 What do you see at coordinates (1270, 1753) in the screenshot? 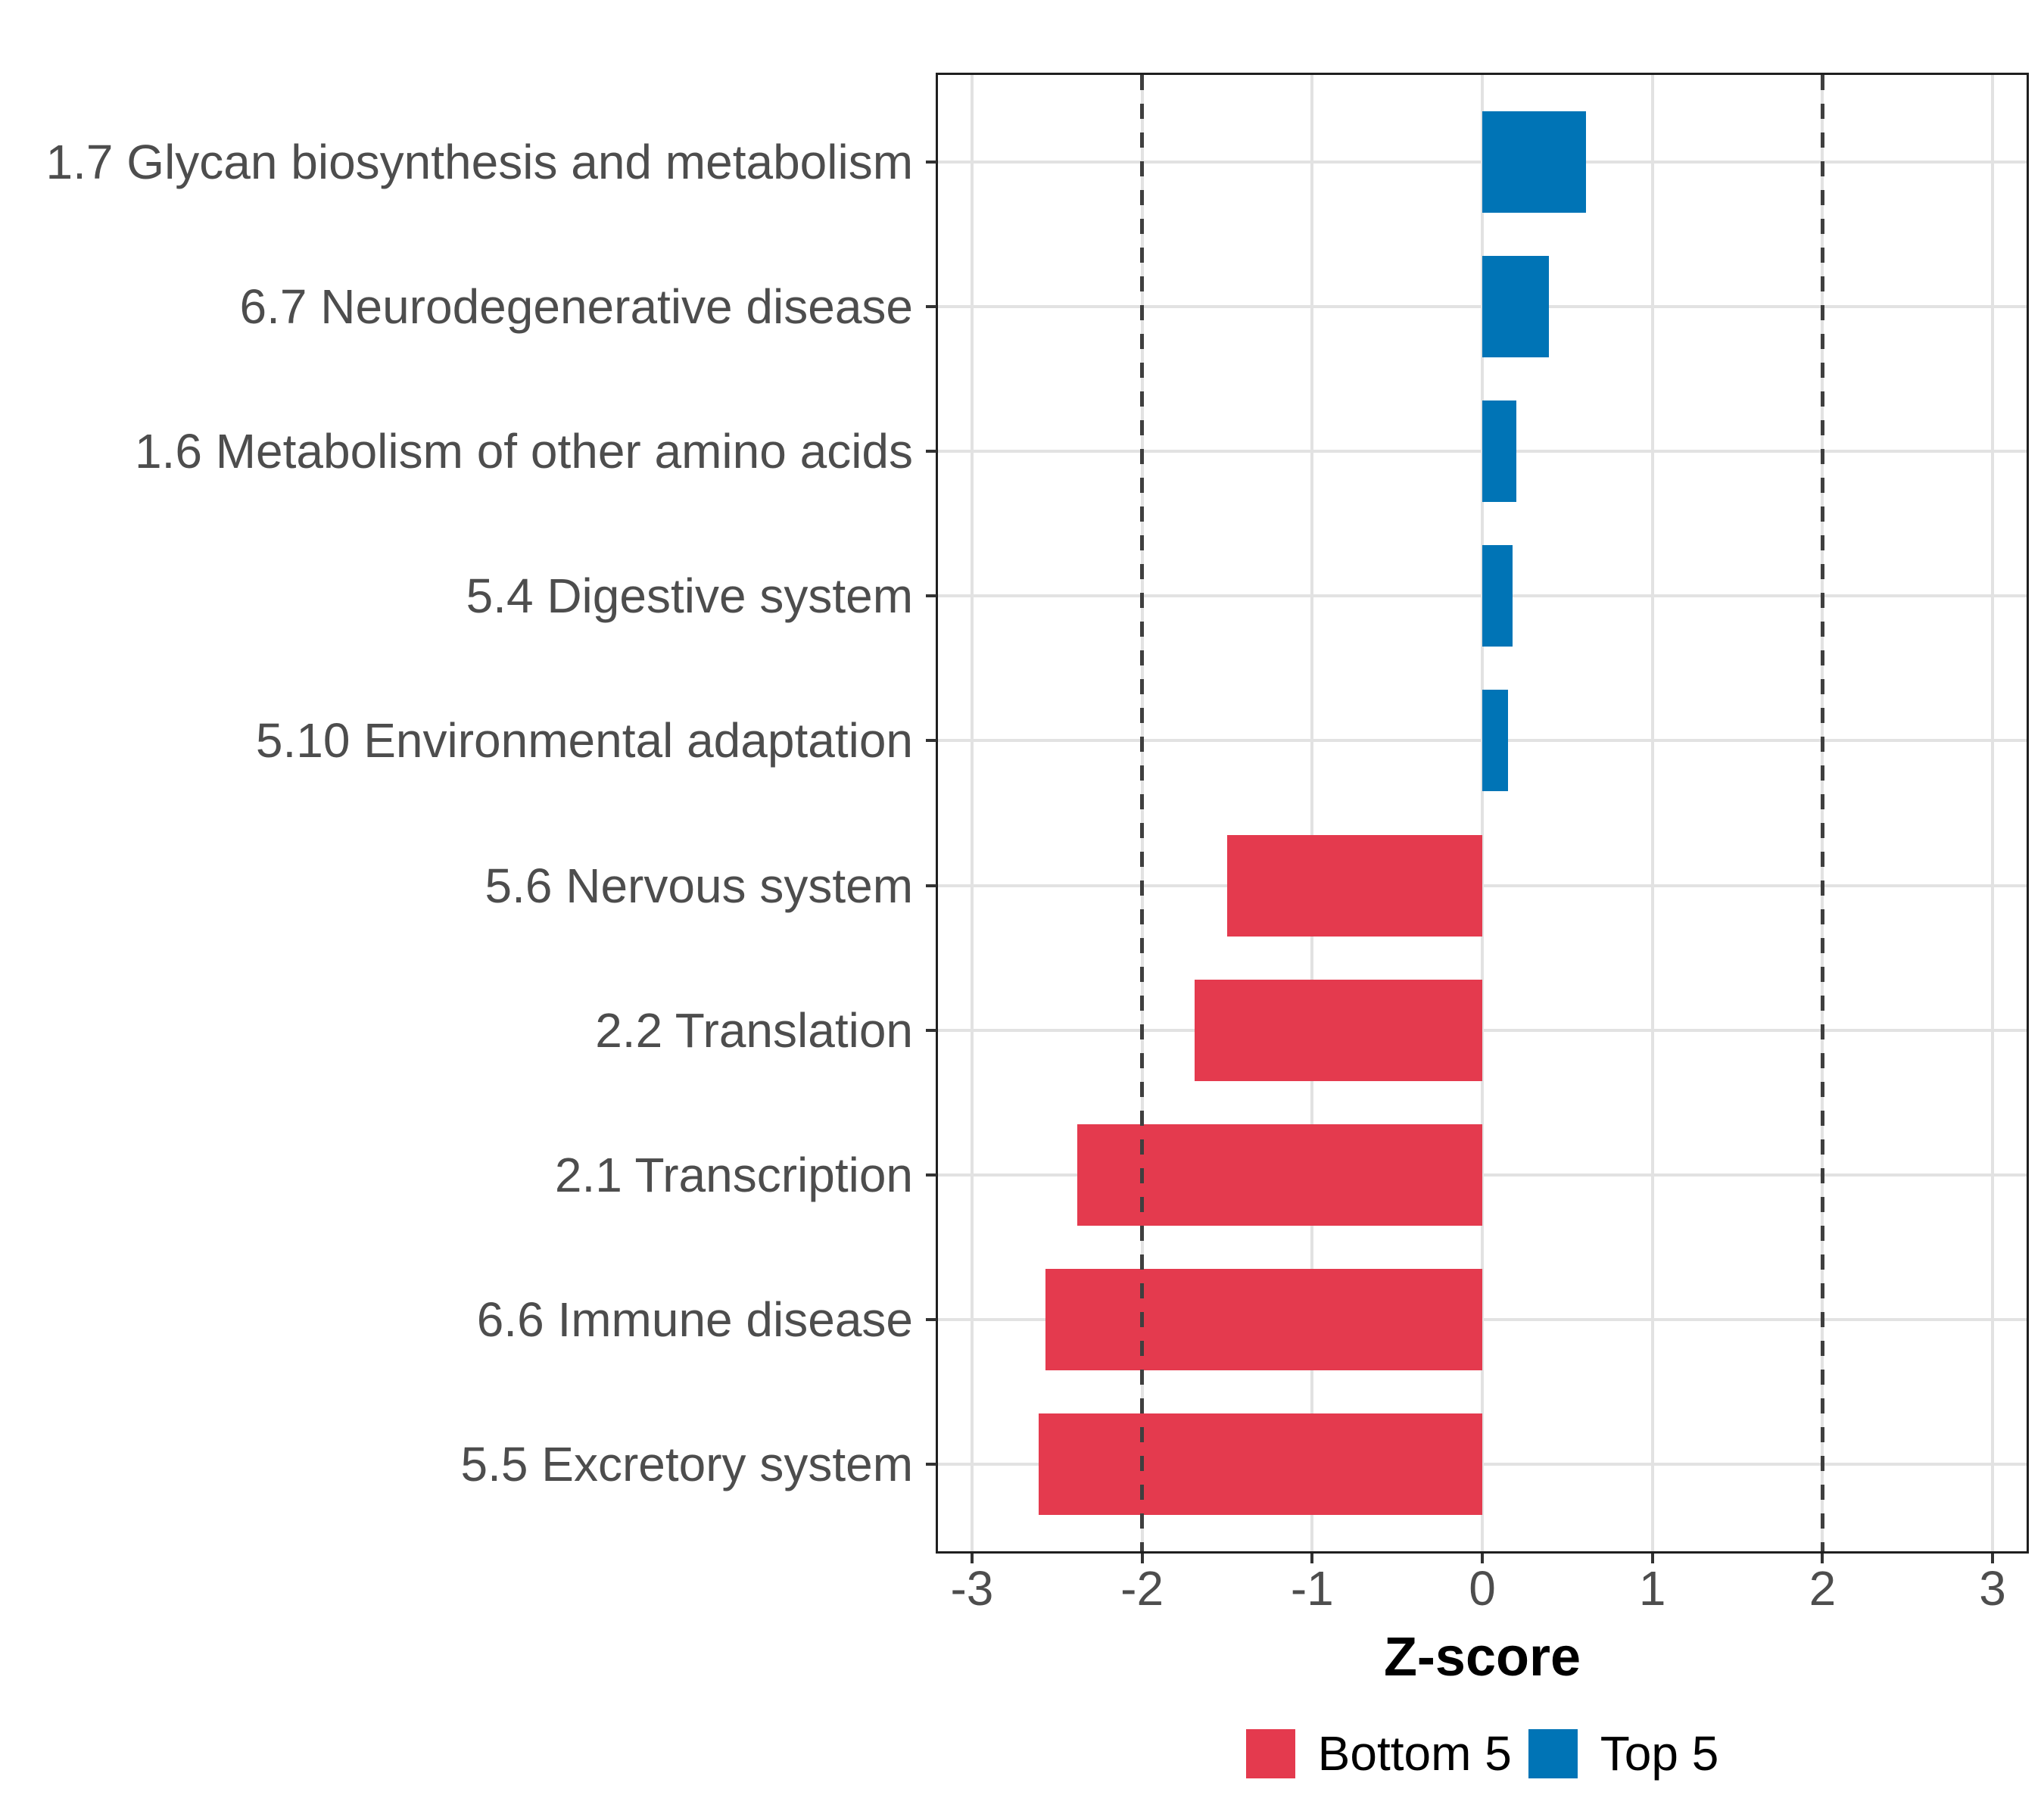
I see `legend-swatch-bottom5` at bounding box center [1270, 1753].